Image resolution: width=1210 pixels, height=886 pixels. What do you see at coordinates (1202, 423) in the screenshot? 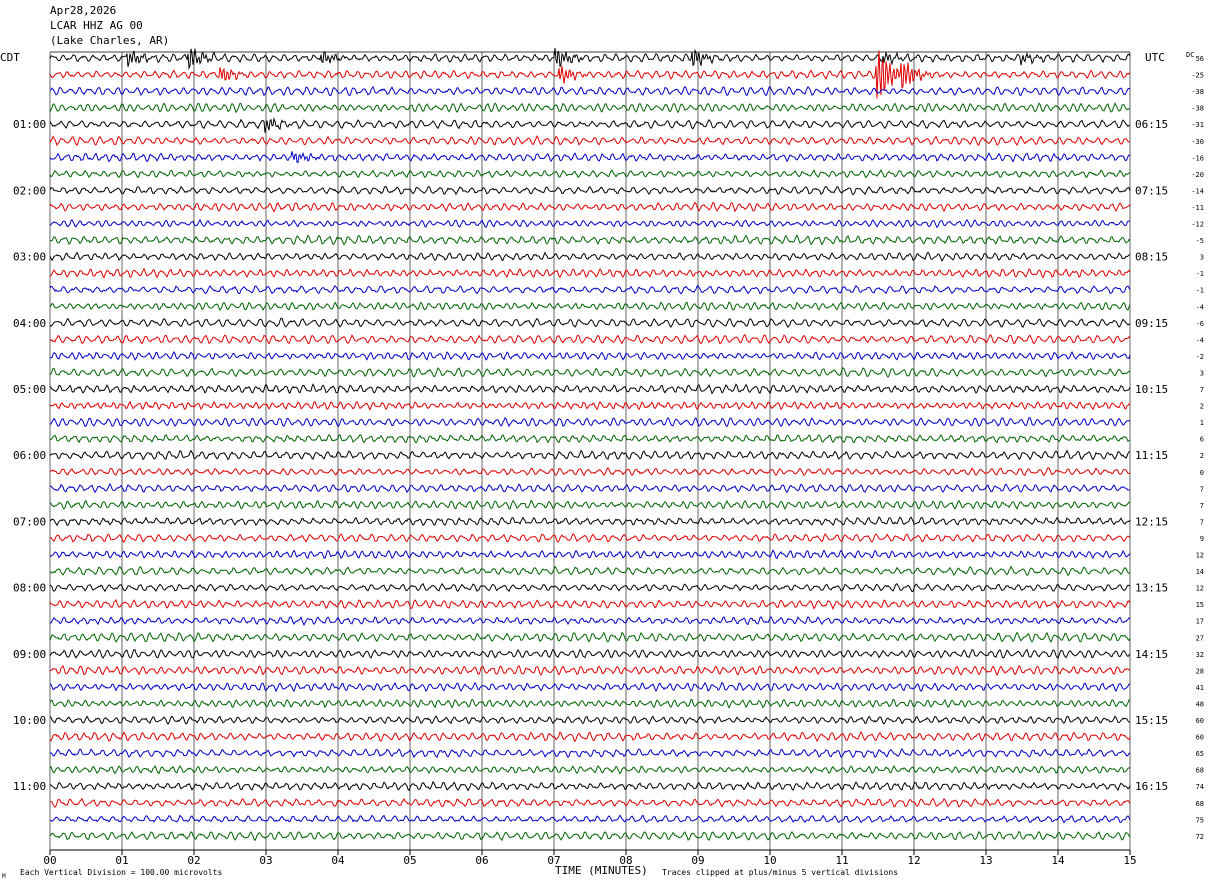
I see `dc-offset-label: 1` at bounding box center [1202, 423].